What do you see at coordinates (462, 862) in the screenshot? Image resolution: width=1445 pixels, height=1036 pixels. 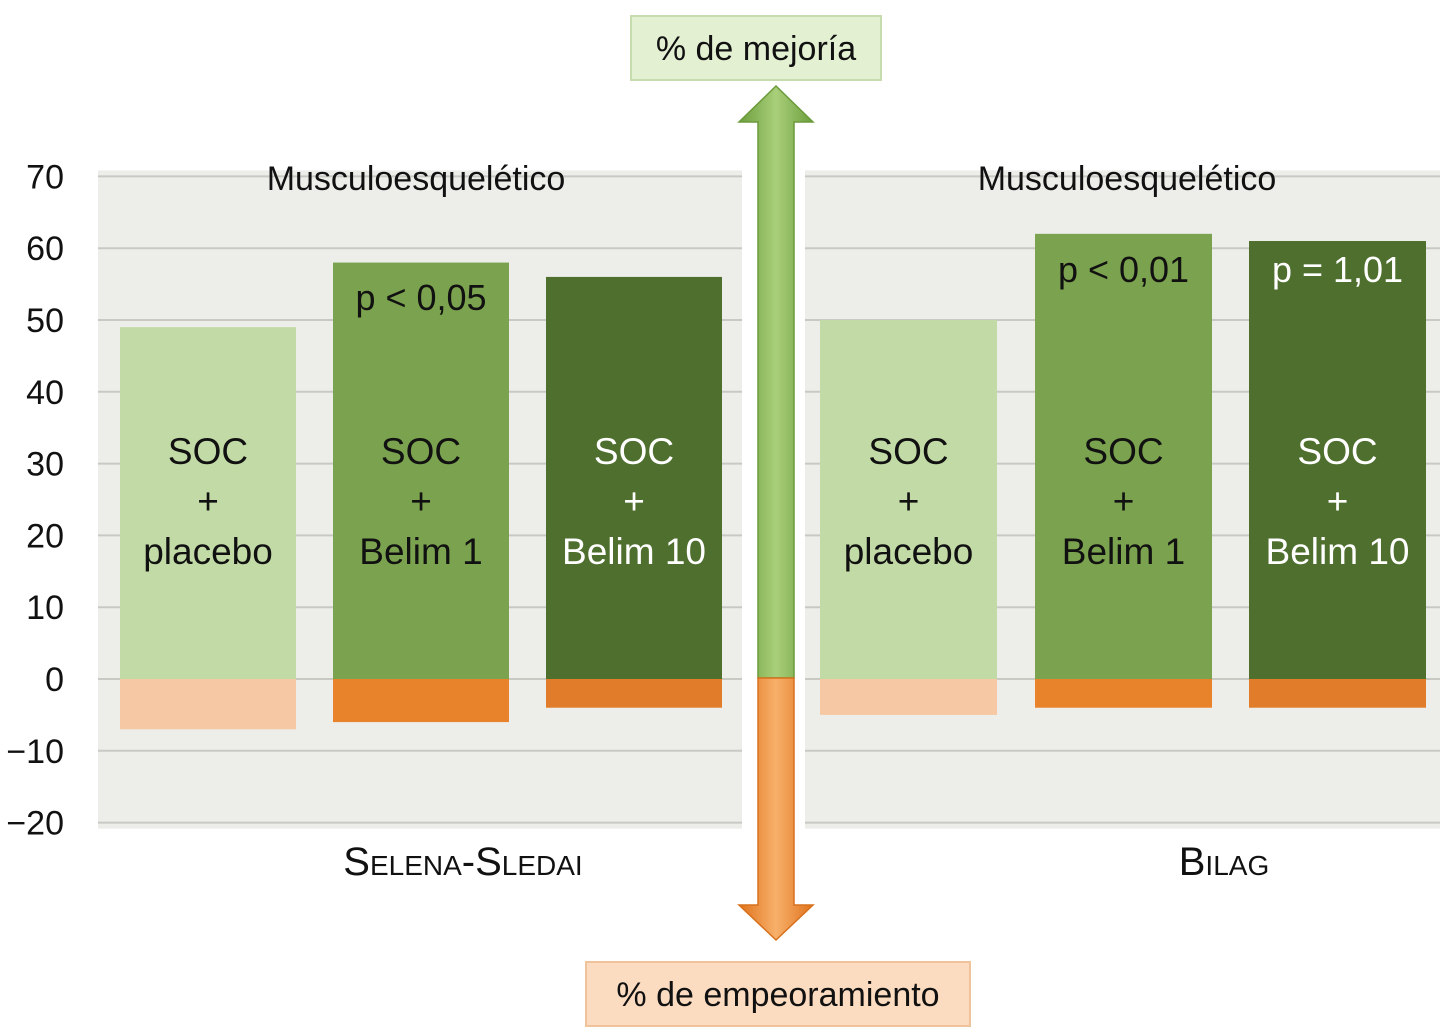 I see `x-axis-label: Selena-Sledai` at bounding box center [462, 862].